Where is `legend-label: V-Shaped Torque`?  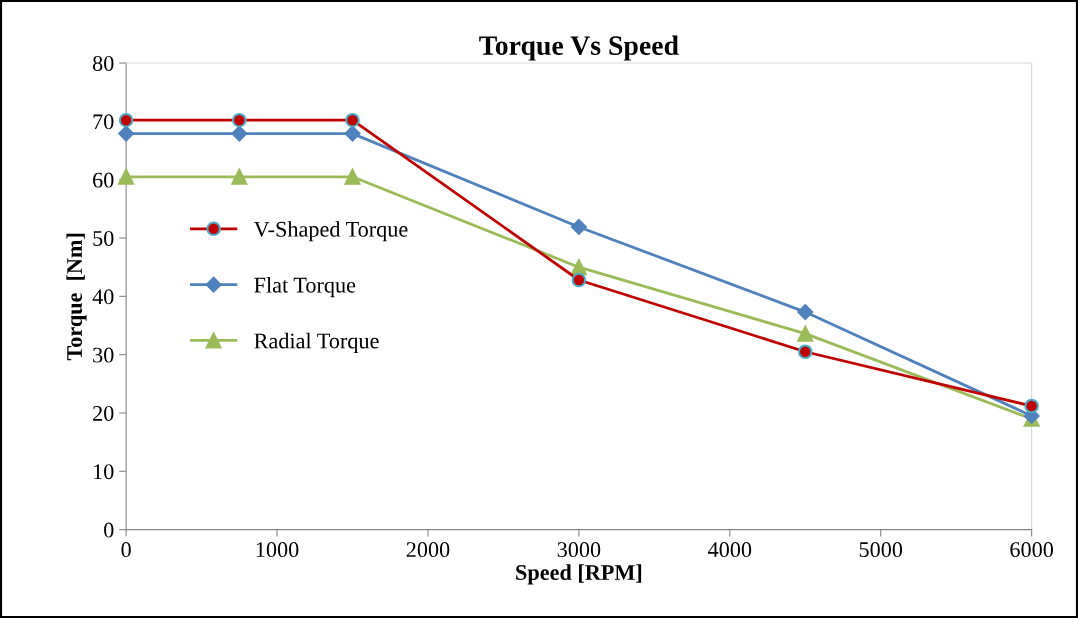 legend-label: V-Shaped Torque is located at coordinates (330, 231).